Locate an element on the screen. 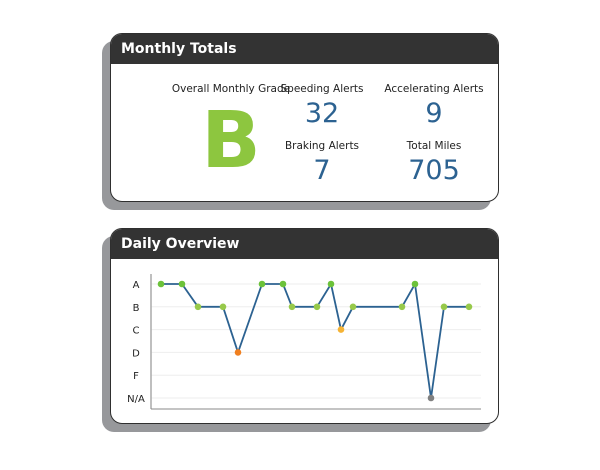 The image size is (600, 470). y-tick-label: C is located at coordinates (136, 331).